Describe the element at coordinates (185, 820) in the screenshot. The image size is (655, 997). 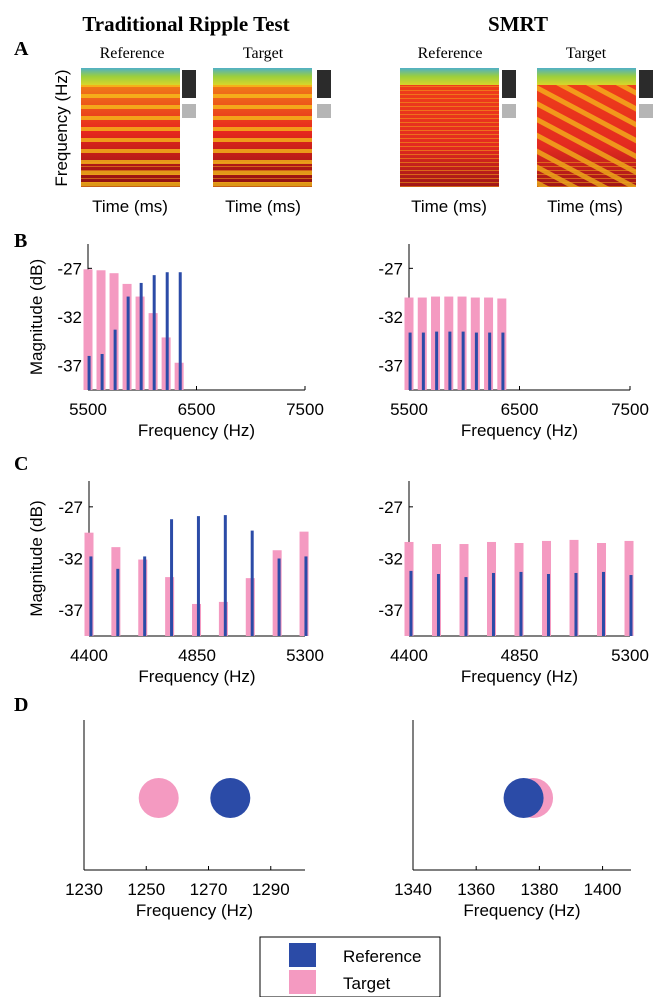
I see `chart-panel-d-left: 1230 1250 1270 1290 Frequency (Hz)` at that location.